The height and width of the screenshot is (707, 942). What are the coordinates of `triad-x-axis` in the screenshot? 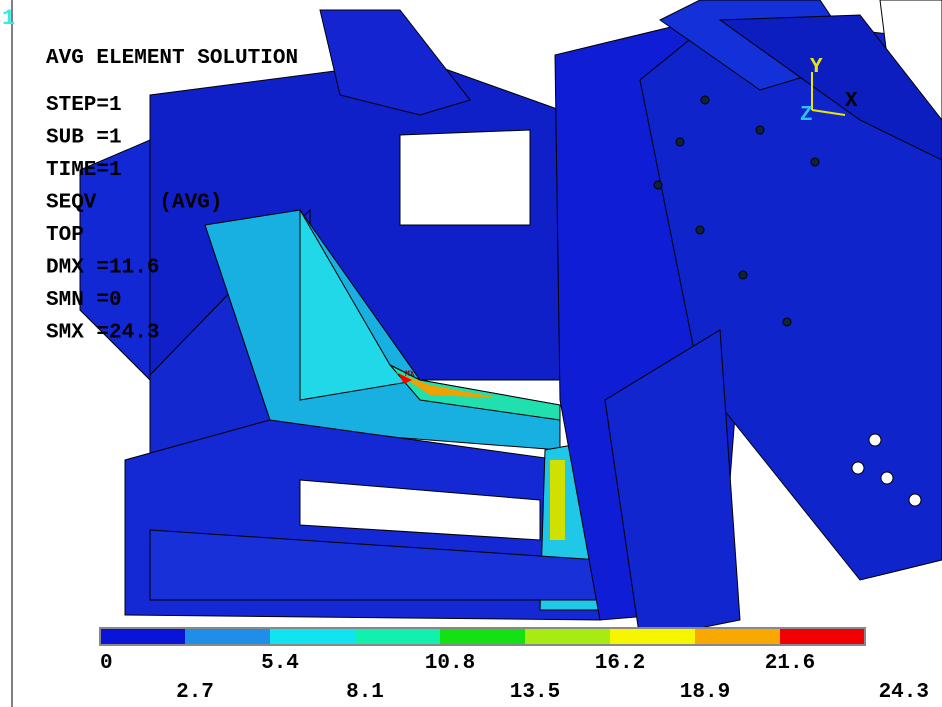 It's located at (828, 112).